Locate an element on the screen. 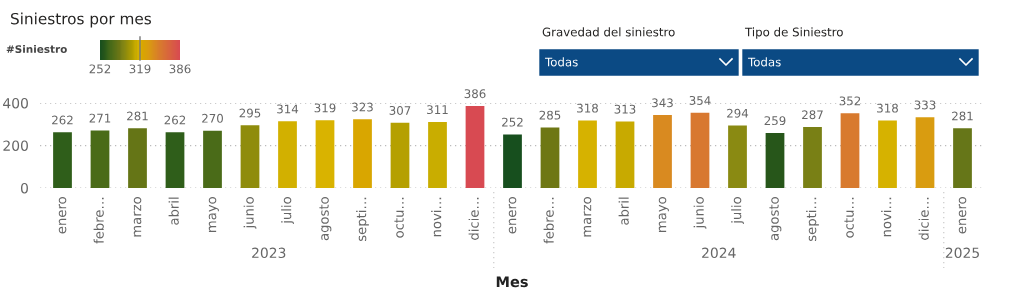  text: Gravedad del siniestro is located at coordinates (608, 32).